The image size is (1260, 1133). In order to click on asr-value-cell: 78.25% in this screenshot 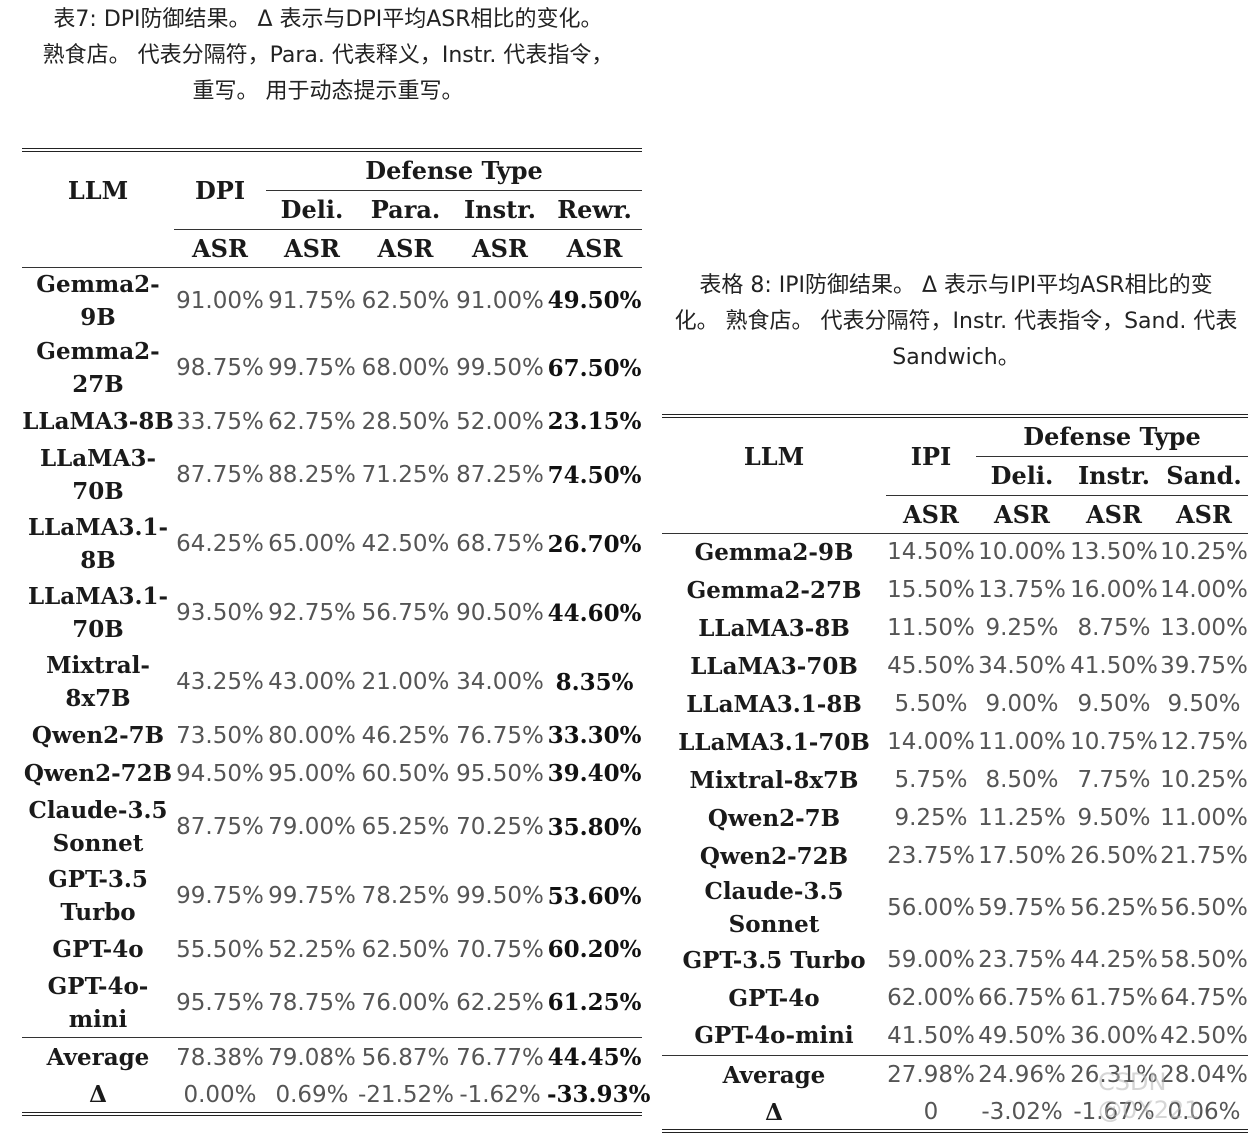, I will do `click(405, 896)`.